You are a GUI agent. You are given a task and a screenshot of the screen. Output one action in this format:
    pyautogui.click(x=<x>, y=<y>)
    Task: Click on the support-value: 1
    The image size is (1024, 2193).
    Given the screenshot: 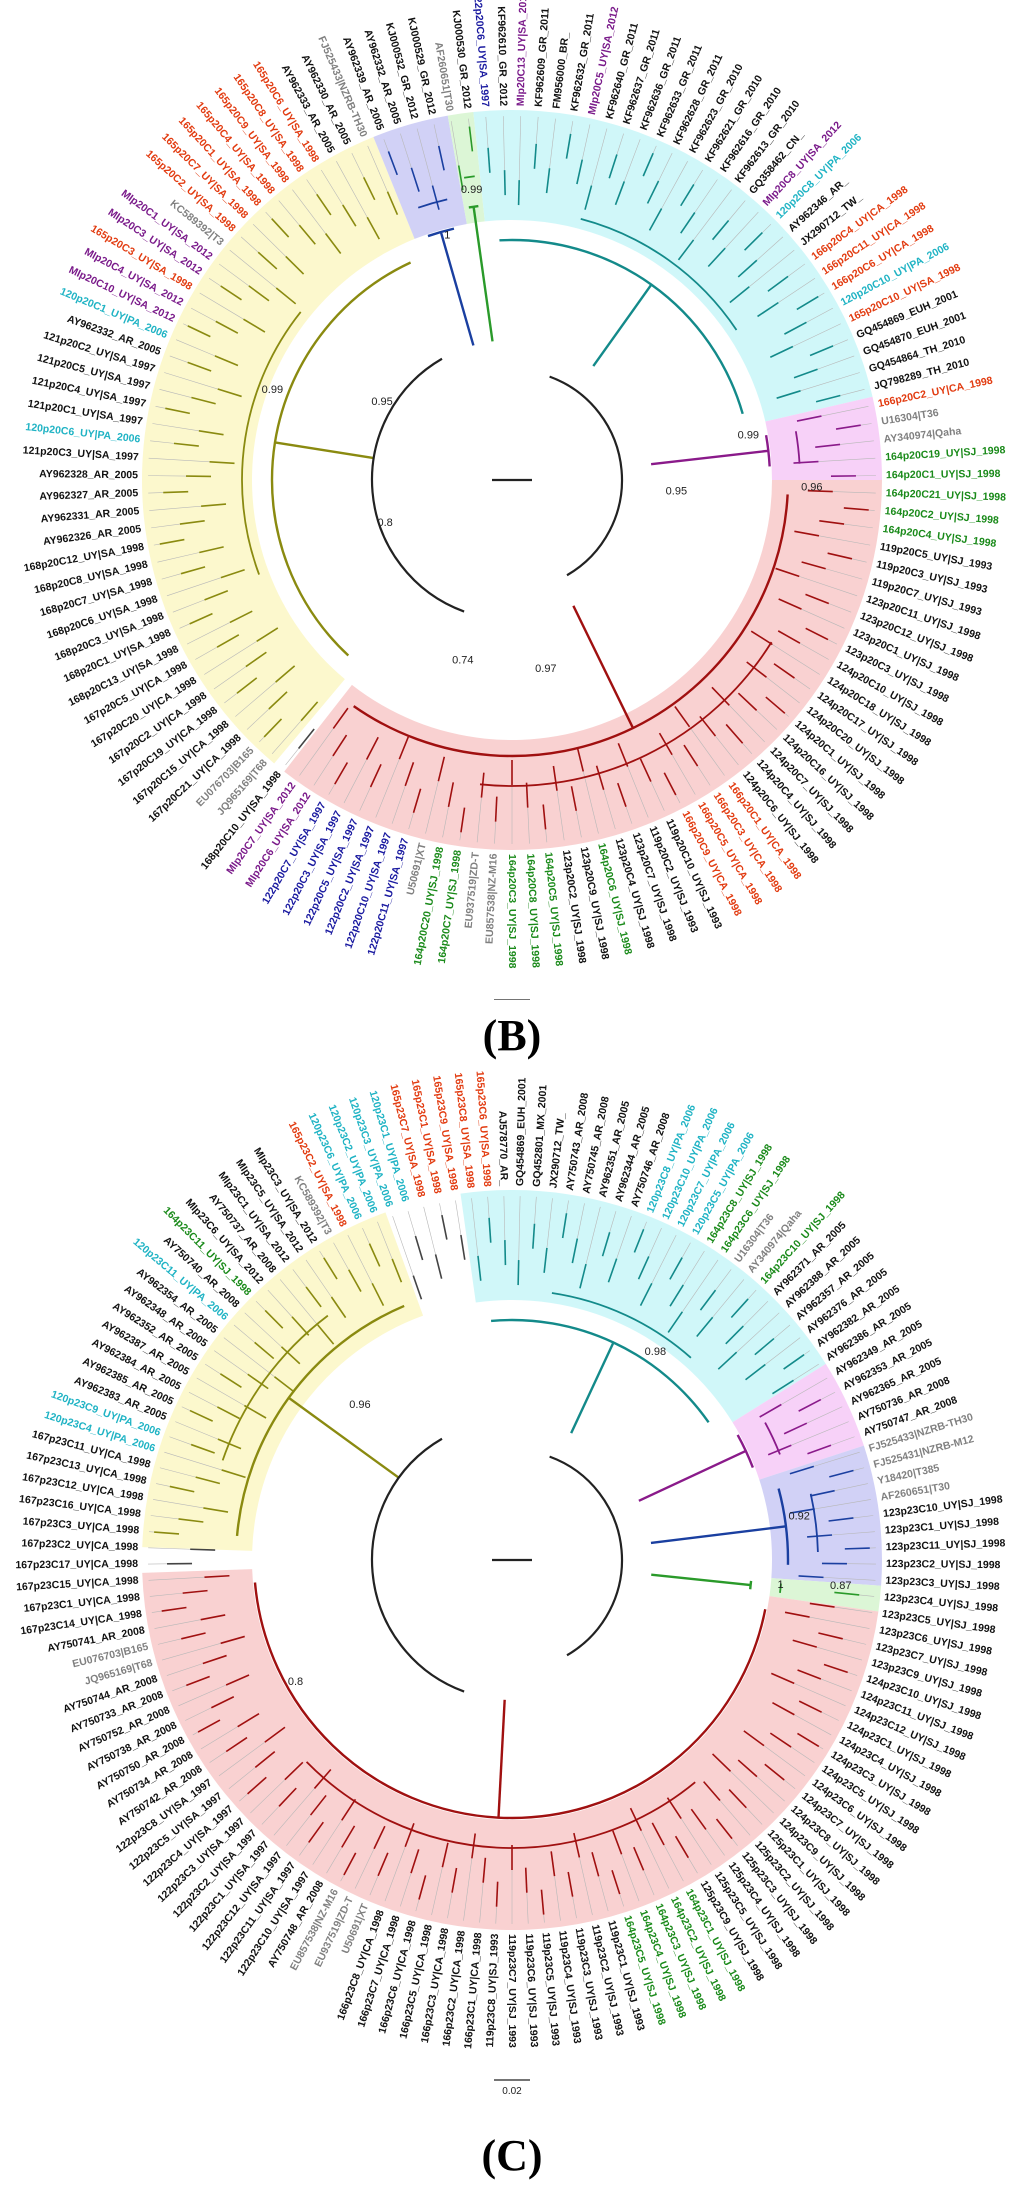 What is the action you would take?
    pyautogui.click(x=447, y=236)
    